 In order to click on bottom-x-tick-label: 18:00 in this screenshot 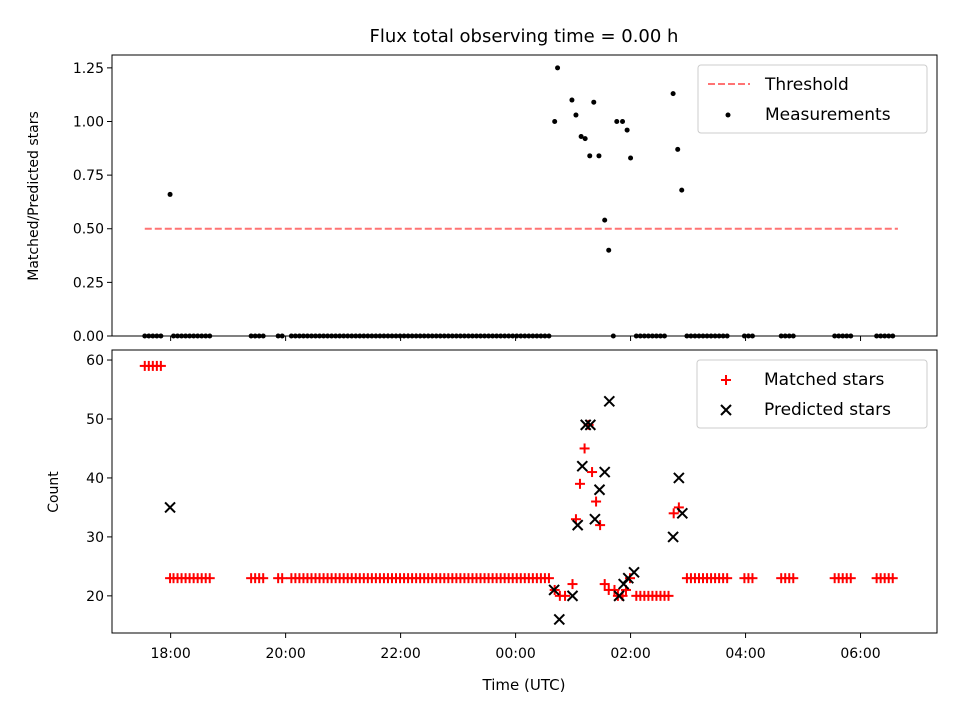, I will do `click(170, 654)`.